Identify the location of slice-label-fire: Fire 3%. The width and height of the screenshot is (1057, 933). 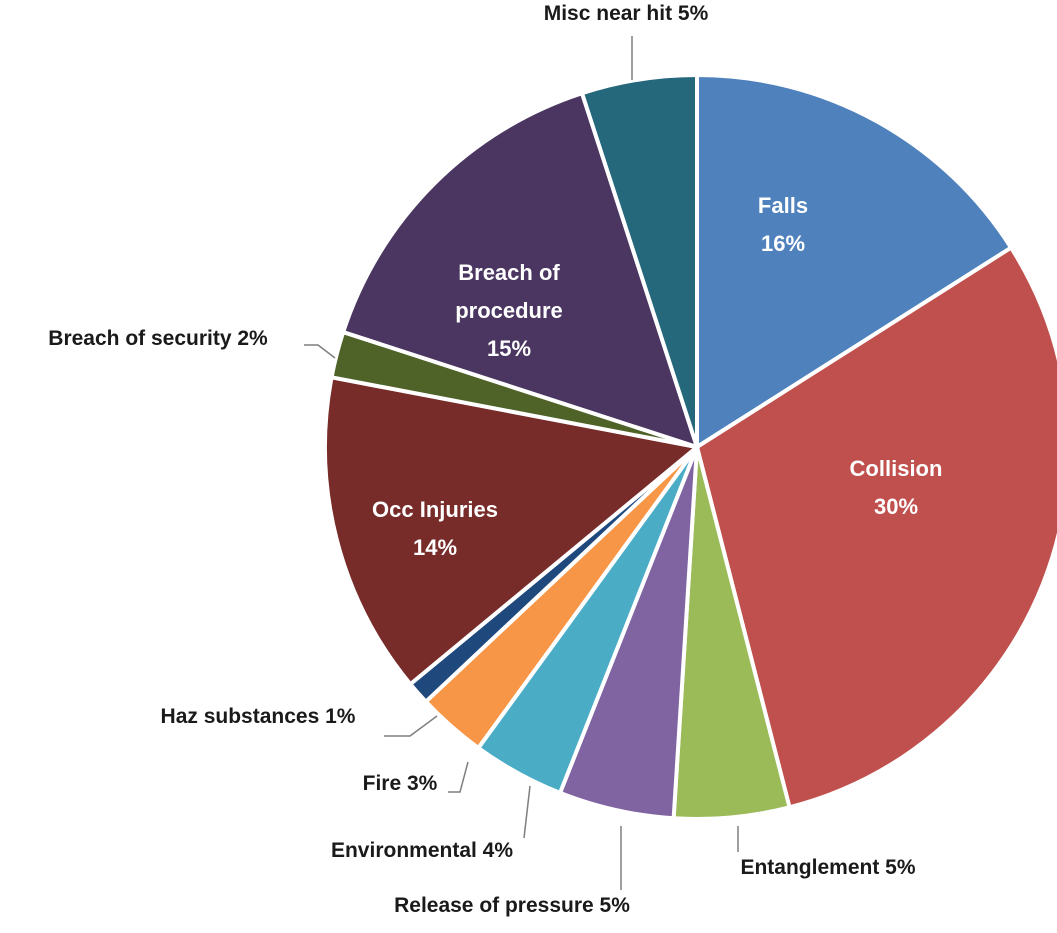
(400, 783).